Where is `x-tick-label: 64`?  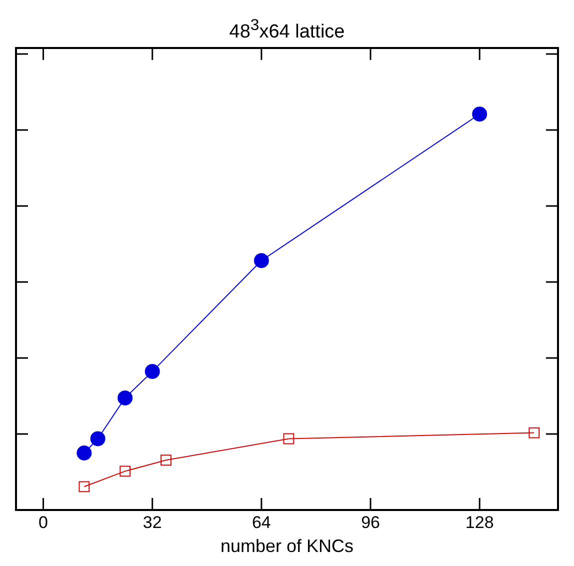 x-tick-label: 64 is located at coordinates (261, 522).